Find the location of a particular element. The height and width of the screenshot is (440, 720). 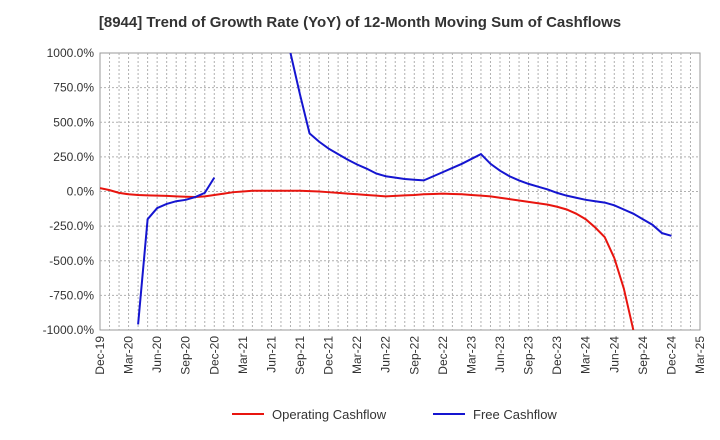

x-tick-label: Mar-25 is located at coordinates (700, 355).